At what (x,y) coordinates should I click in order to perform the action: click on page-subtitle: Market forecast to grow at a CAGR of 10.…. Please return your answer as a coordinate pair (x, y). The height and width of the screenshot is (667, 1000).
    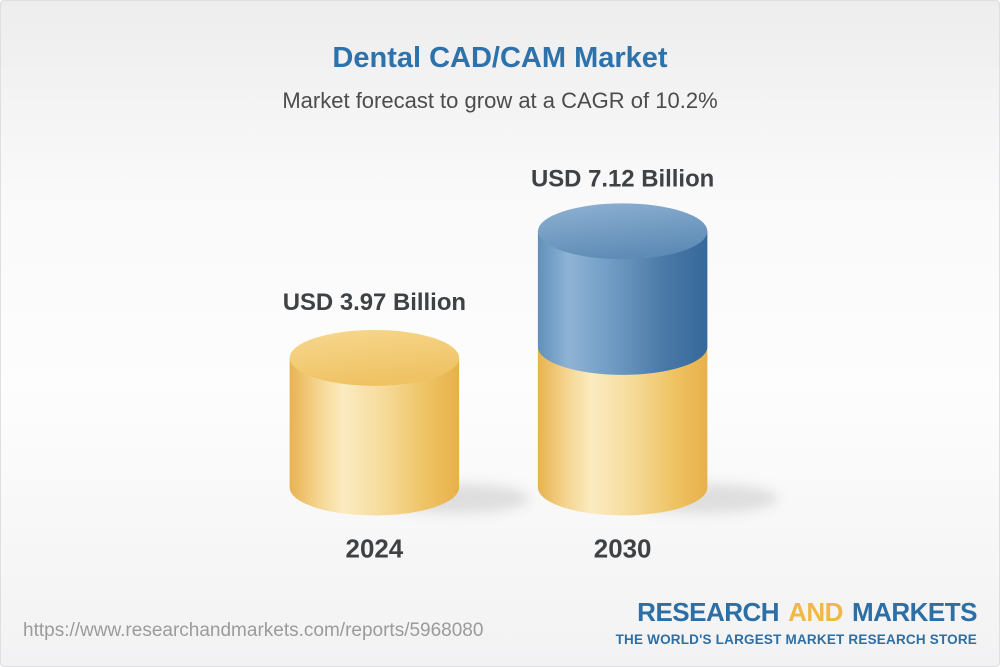
    Looking at the image, I should click on (500, 100).